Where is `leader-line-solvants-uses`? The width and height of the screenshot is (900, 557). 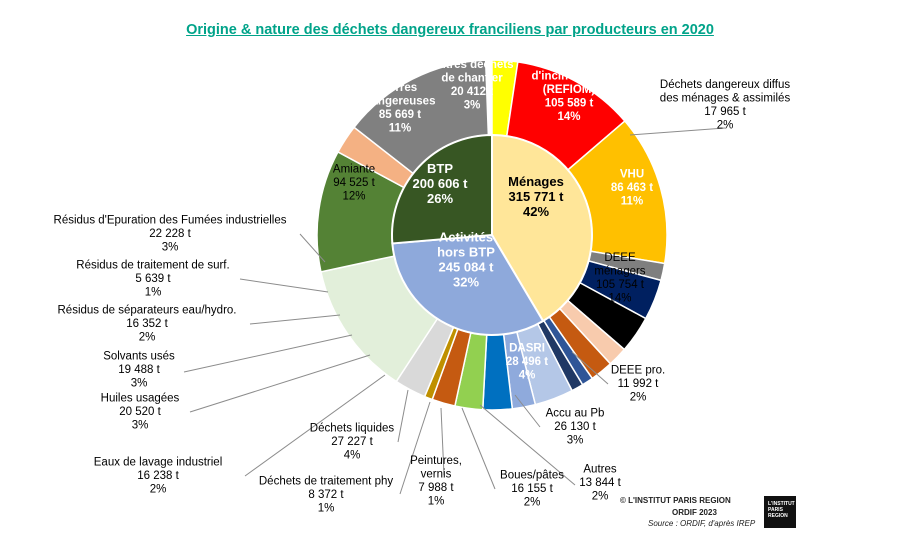 leader-line-solvants-uses is located at coordinates (268, 353).